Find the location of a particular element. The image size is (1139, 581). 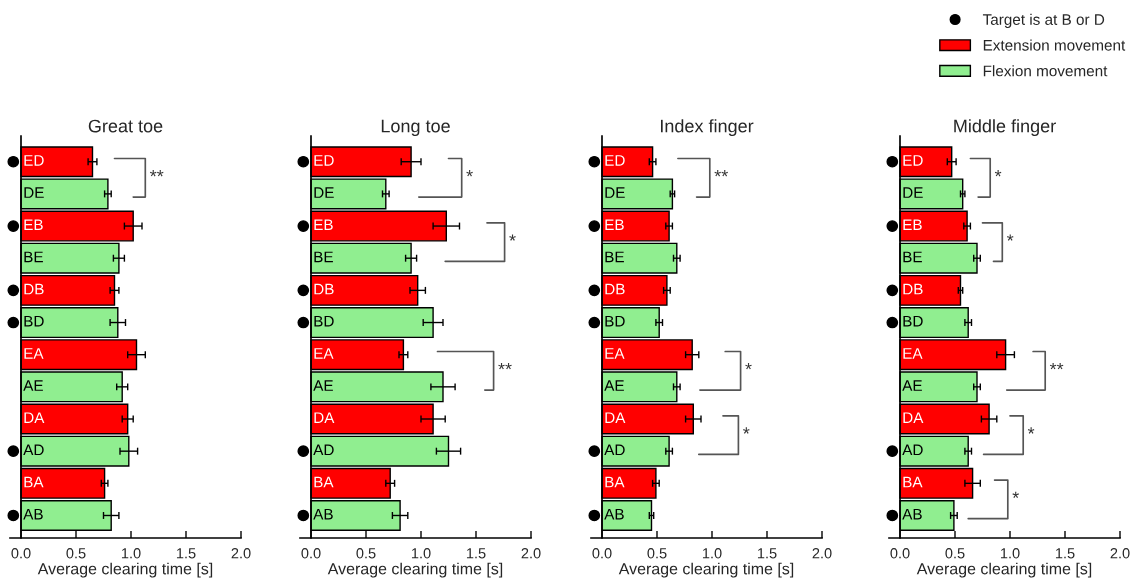

chart-title: Long toe is located at coordinates (415, 127).